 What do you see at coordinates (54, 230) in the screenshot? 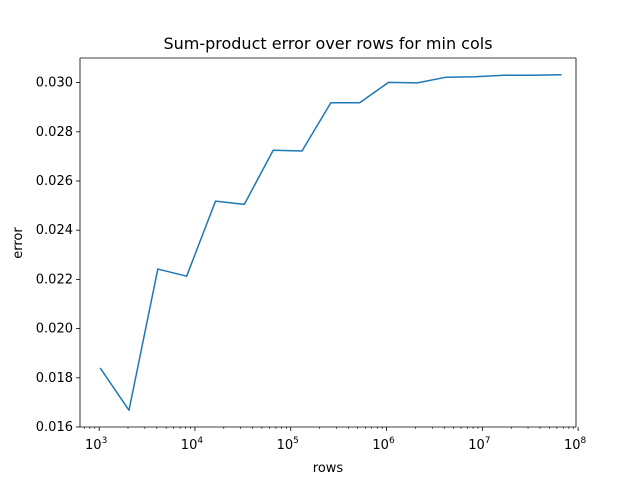
I see `y-tick-label: 0.024` at bounding box center [54, 230].